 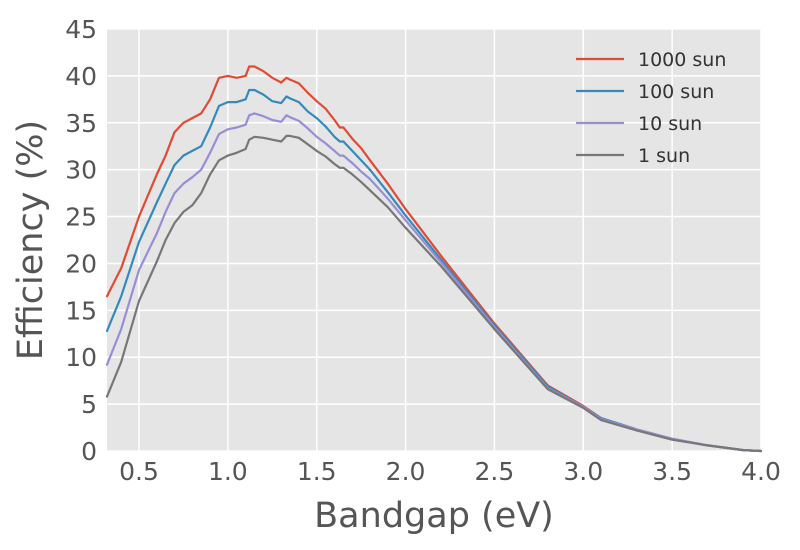 What do you see at coordinates (81, 310) in the screenshot?
I see `y-tick-label-15: 15` at bounding box center [81, 310].